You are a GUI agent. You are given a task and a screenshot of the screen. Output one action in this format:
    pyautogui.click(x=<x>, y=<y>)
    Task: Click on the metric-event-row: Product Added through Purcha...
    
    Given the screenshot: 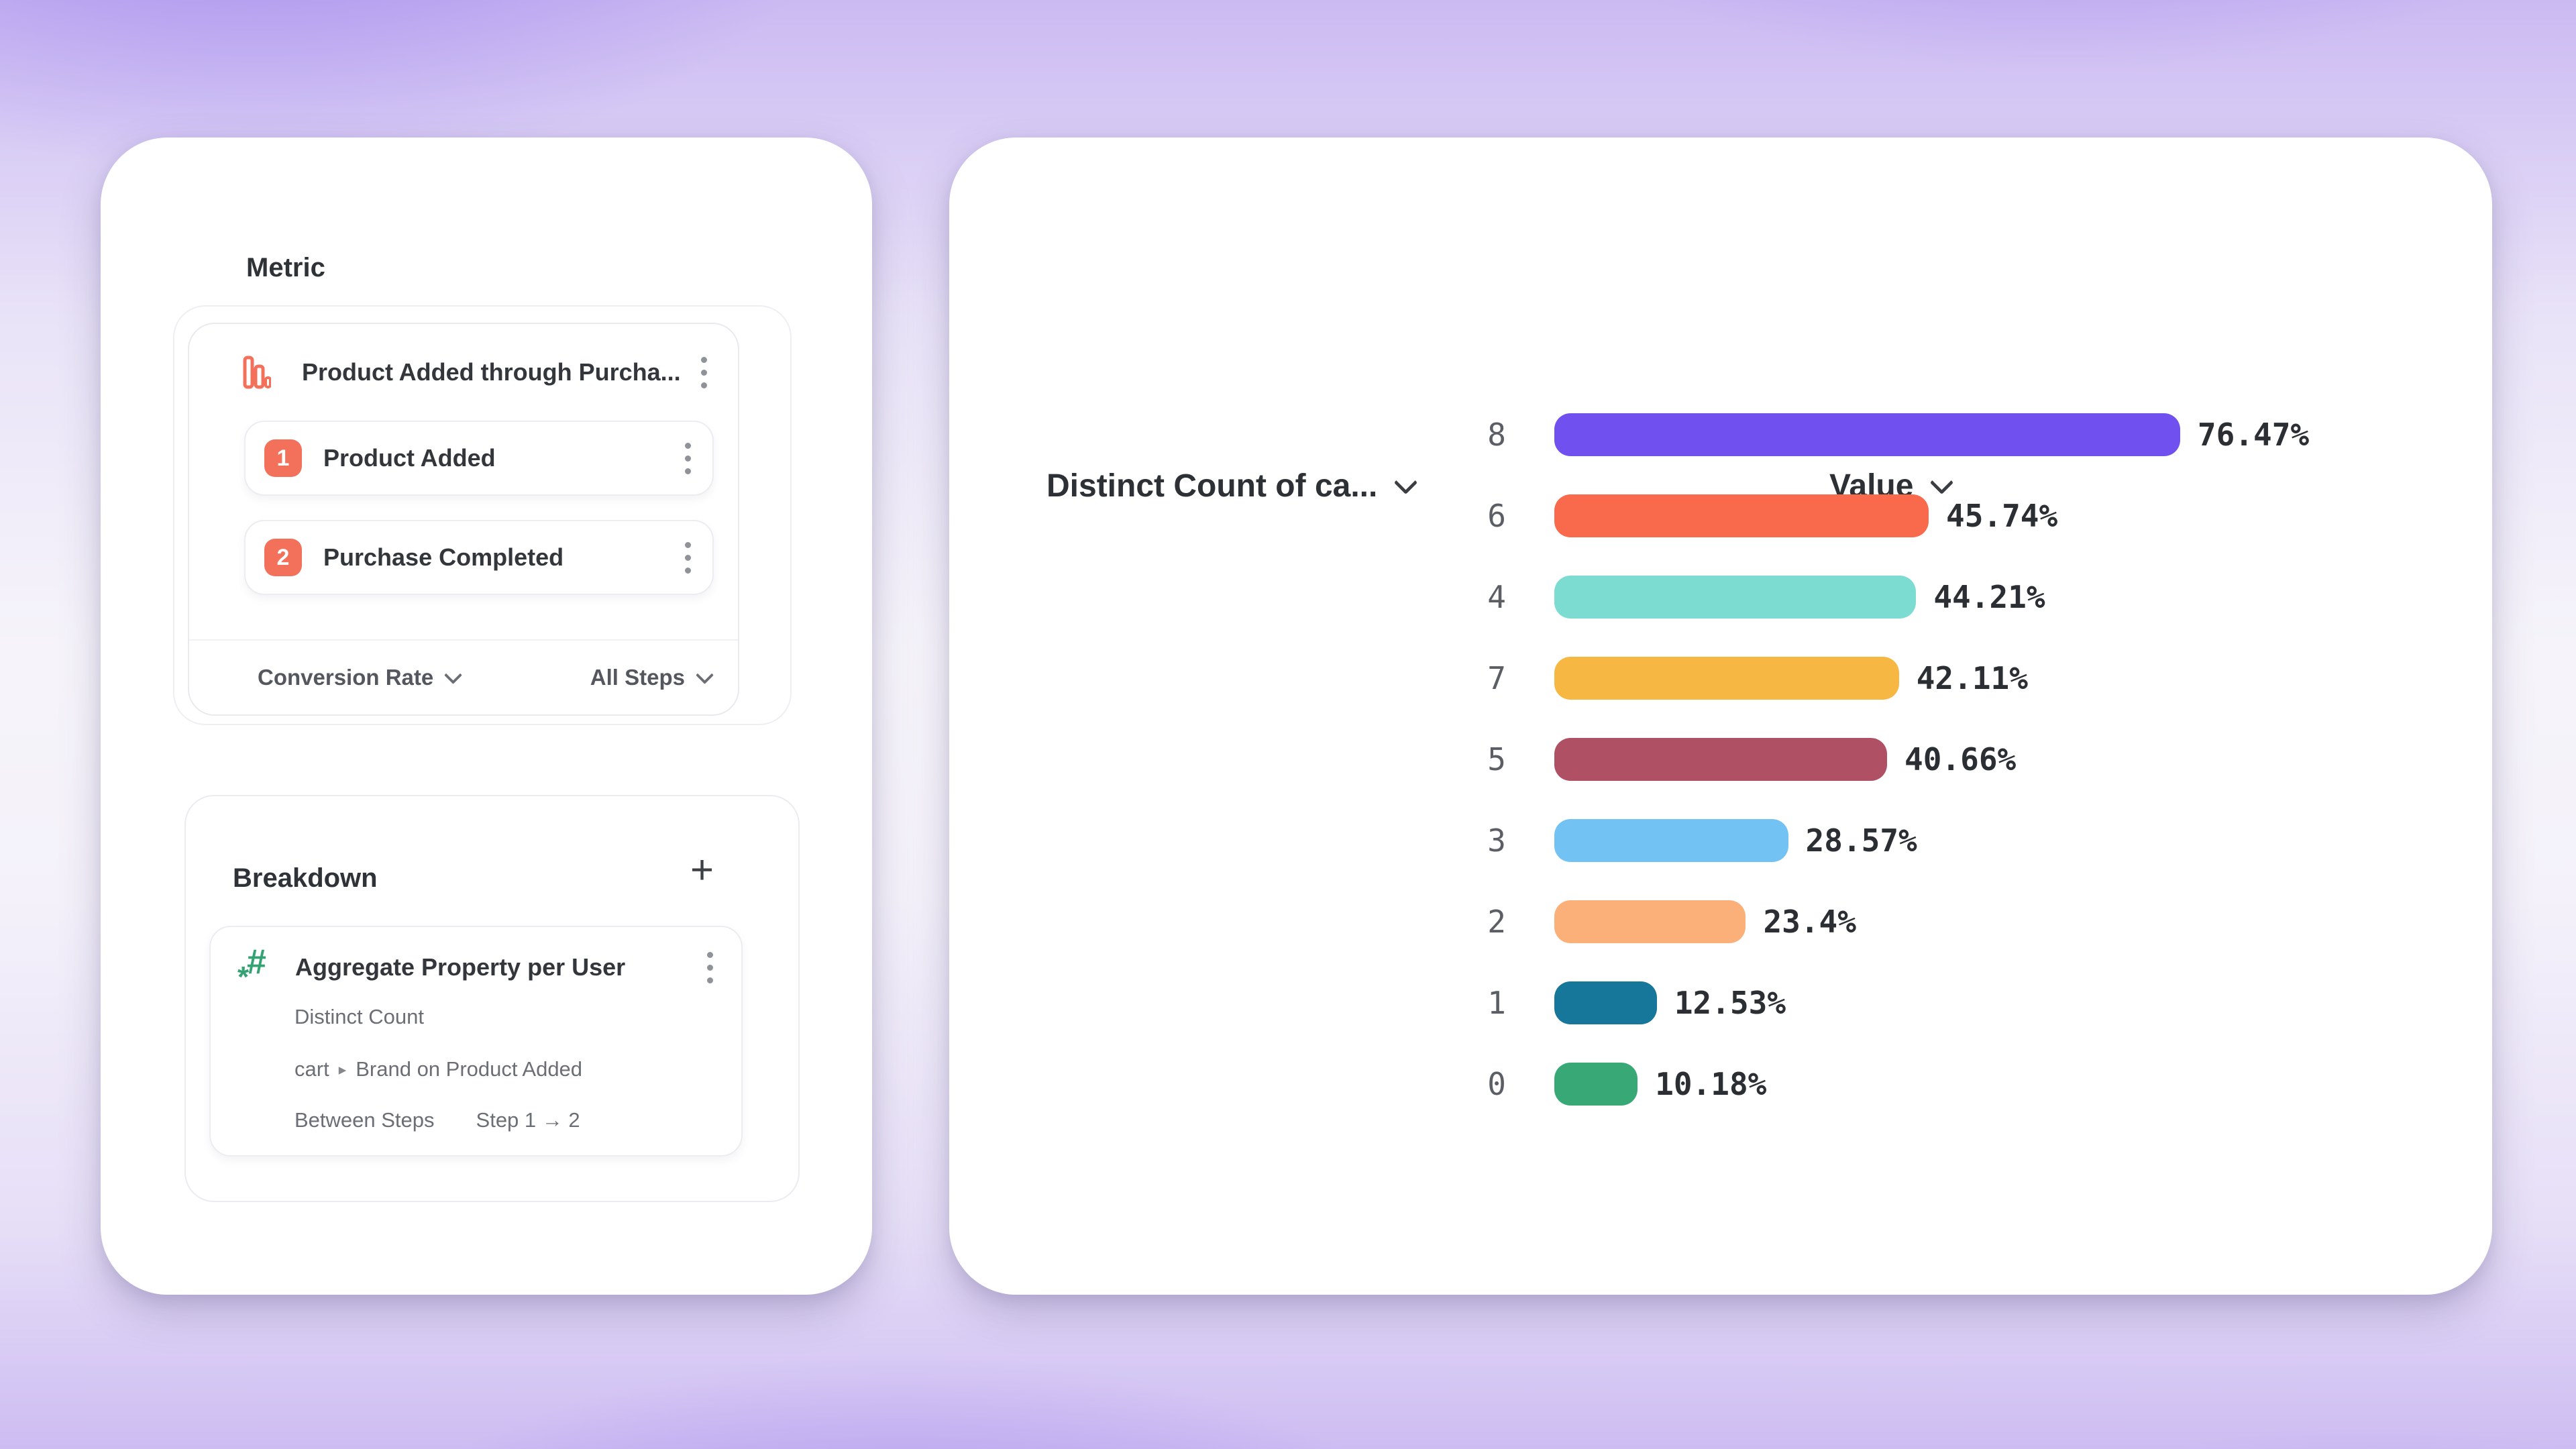 What is the action you would take?
    pyautogui.click(x=463, y=372)
    